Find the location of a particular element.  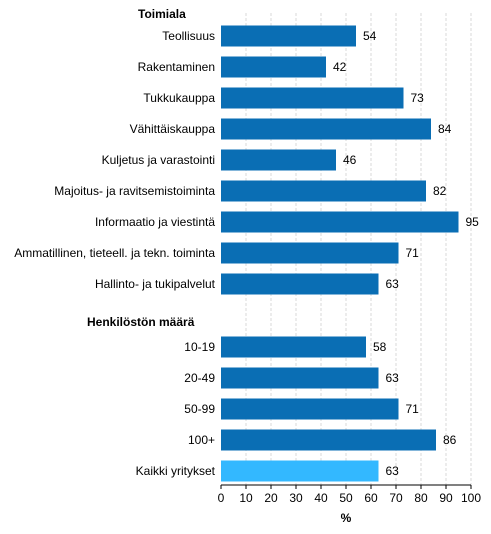

data-label: 82 is located at coordinates (440, 191).